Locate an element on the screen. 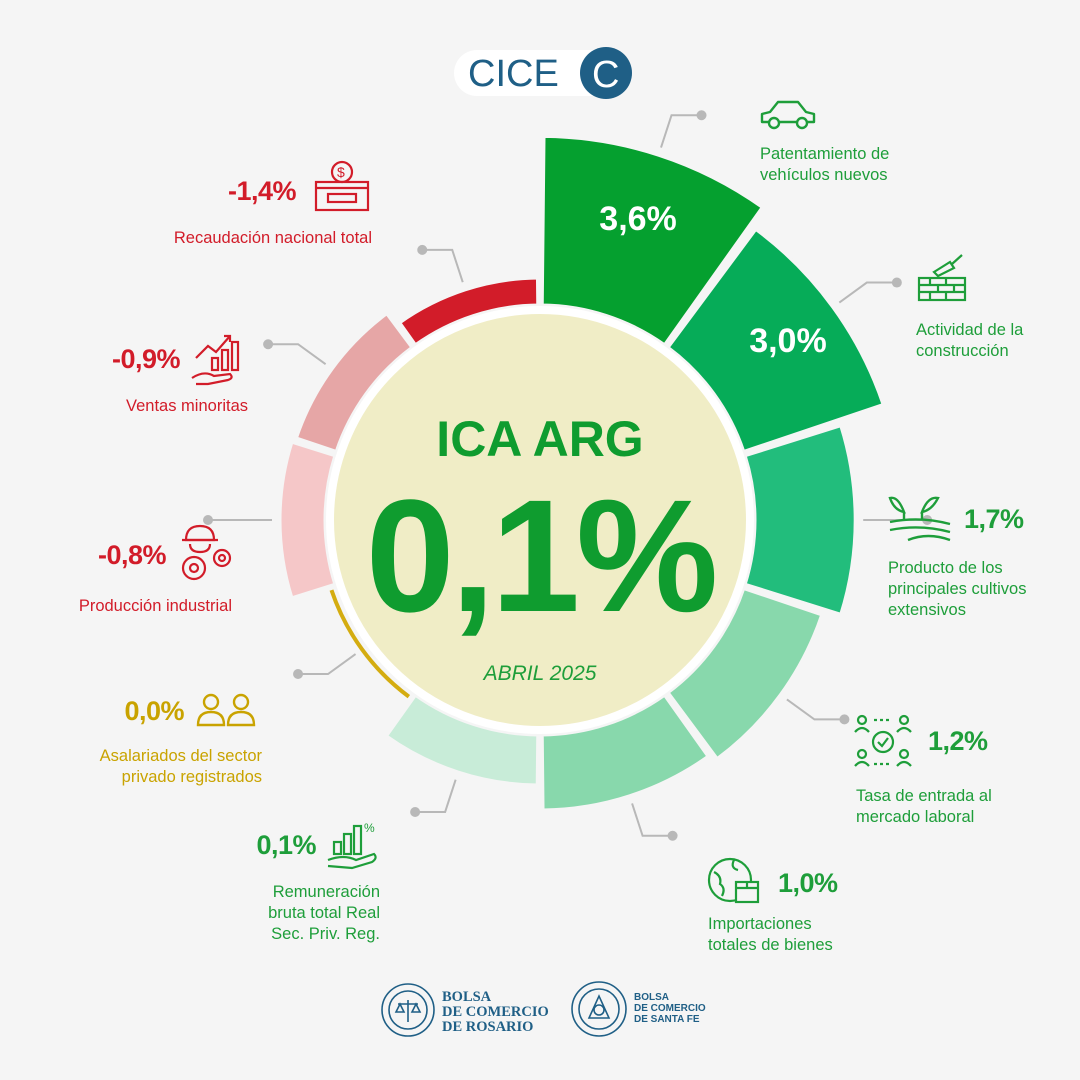 Image resolution: width=1080 pixels, height=1080 pixels. label-industrial: Producción industrial is located at coordinates (155, 606).